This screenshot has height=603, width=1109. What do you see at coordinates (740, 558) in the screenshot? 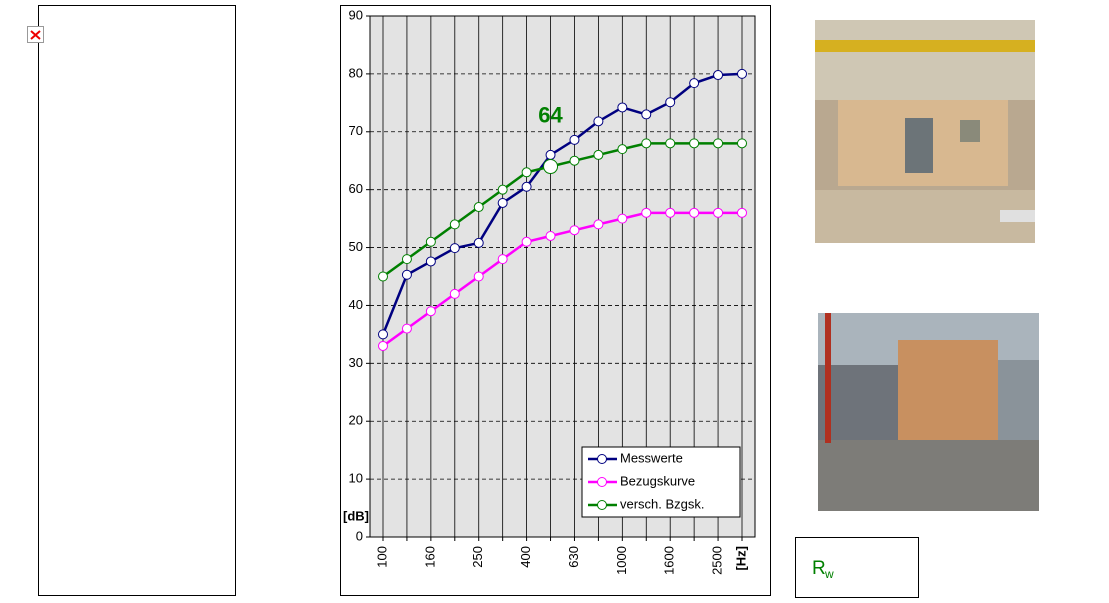
I see `x-axis-label: [Hz]` at bounding box center [740, 558].